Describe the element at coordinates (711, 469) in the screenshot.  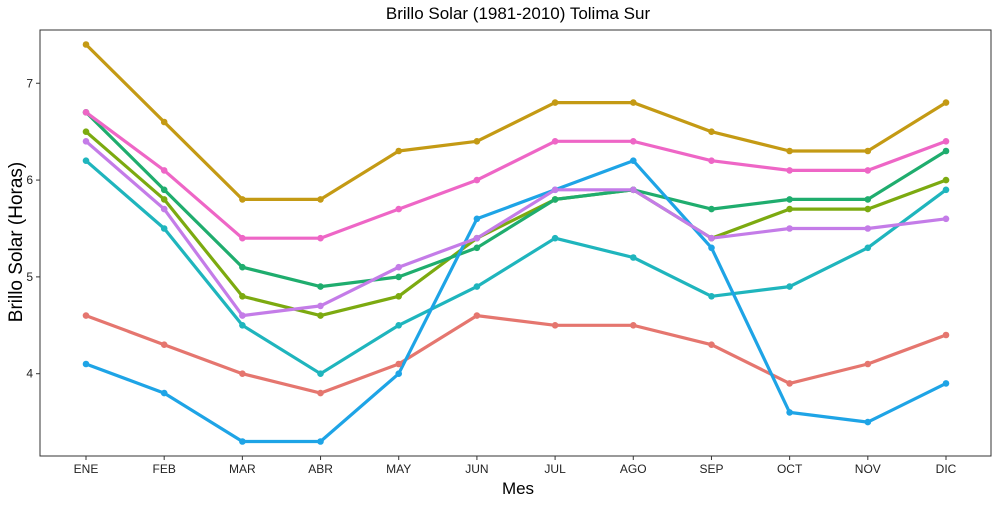
I see `x-tick-label: SEP` at that location.